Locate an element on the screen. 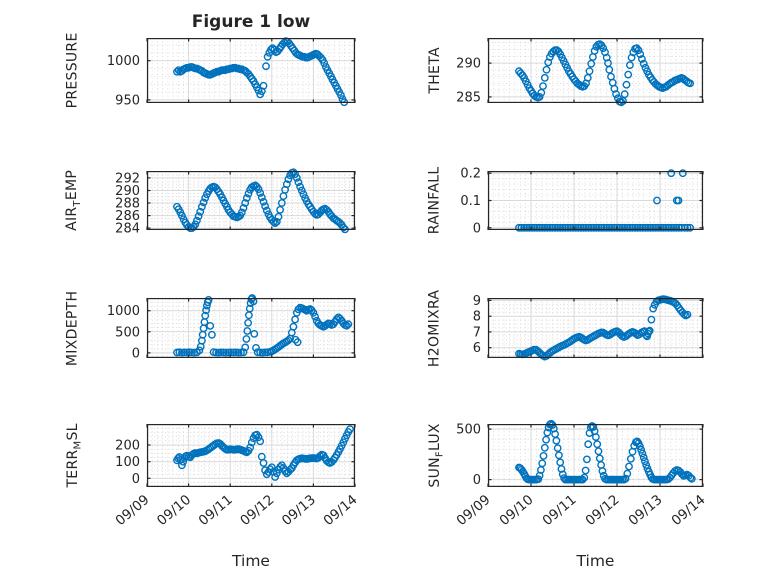 The width and height of the screenshot is (778, 583). ylabel-text: PRESSURE is located at coordinates (72, 70).